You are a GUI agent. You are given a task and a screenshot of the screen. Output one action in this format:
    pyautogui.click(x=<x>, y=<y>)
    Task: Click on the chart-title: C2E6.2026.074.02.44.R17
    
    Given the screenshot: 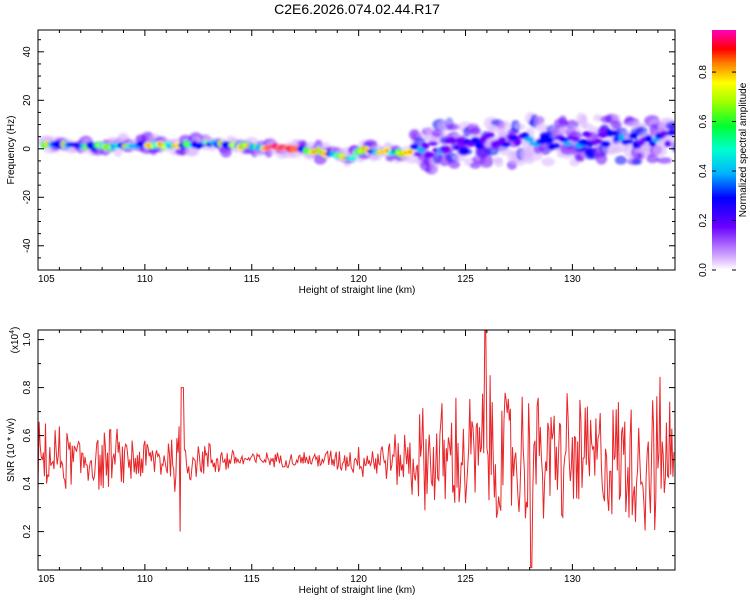 What is the action you would take?
    pyautogui.click(x=357, y=9)
    